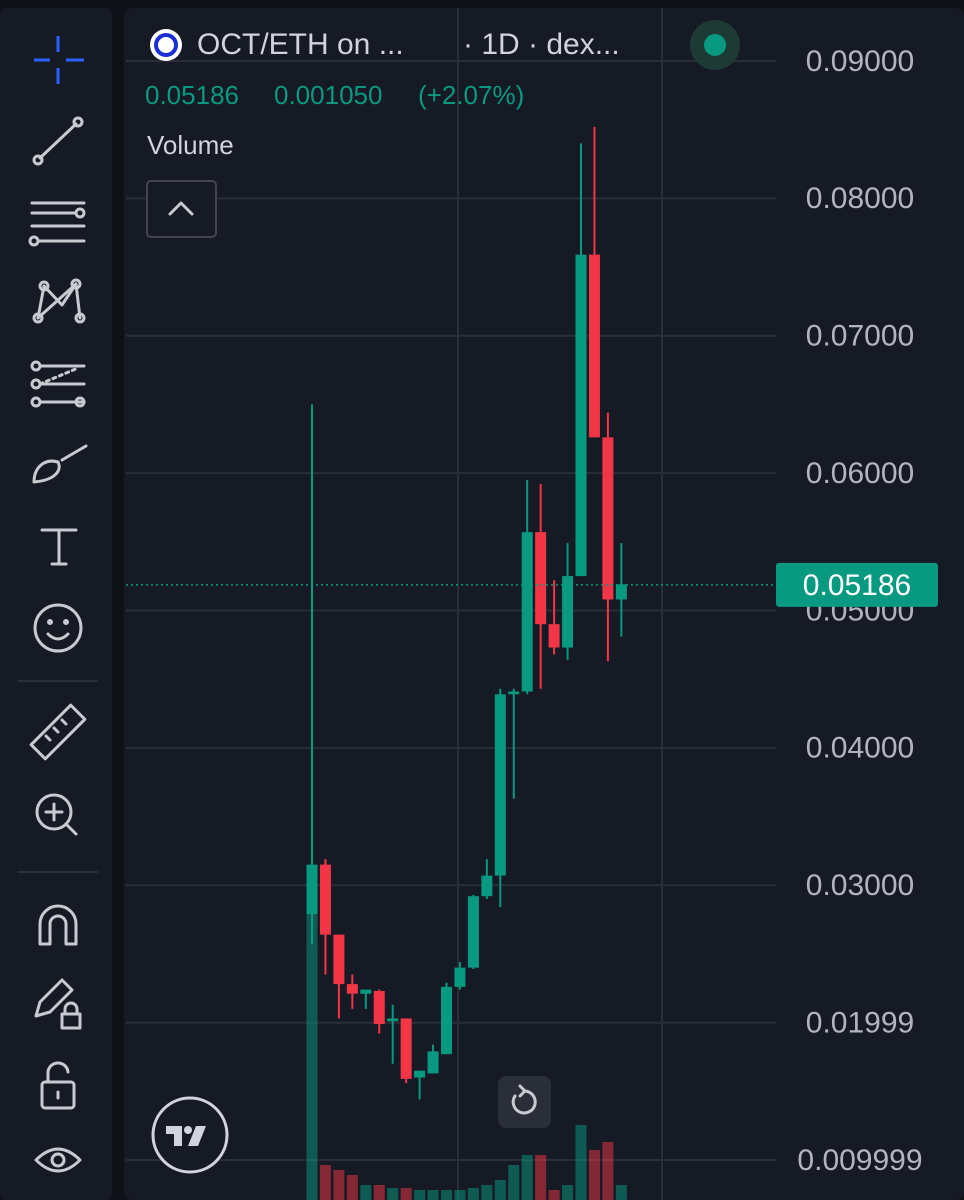 The image size is (964, 1200). I want to click on last-price-label: 0.05186, so click(857, 585).